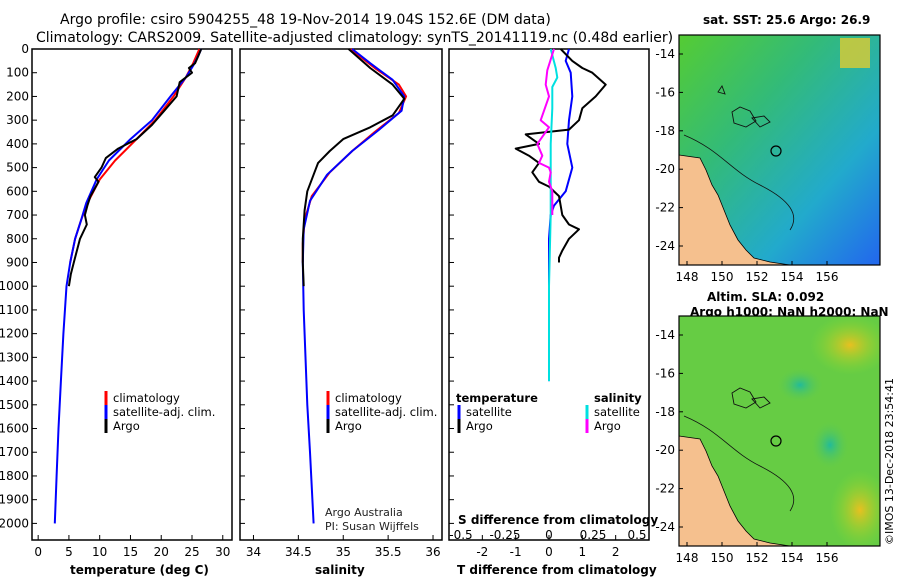 The image size is (900, 580). Describe the element at coordinates (14, 286) in the screenshot. I see `depth-tick-label: 1000` at that location.